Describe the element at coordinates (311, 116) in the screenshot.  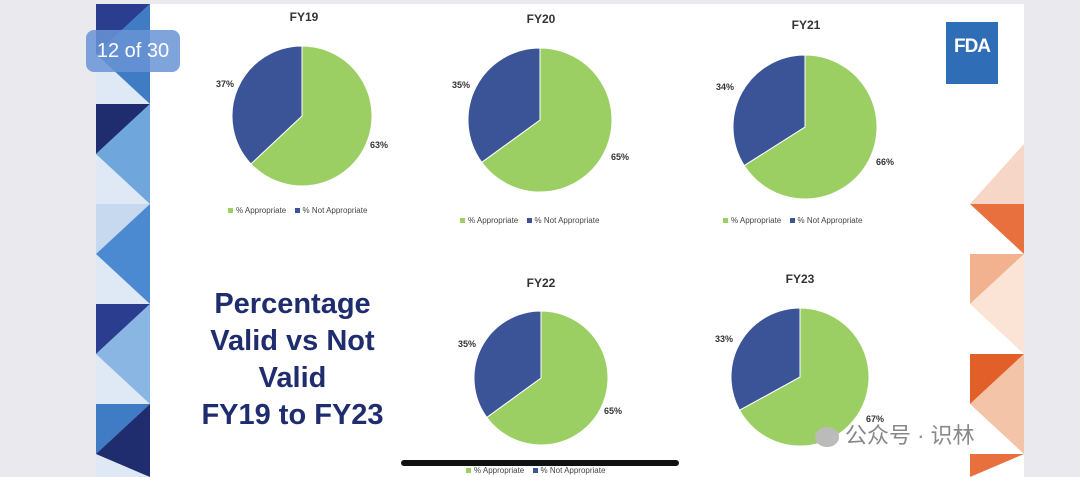
I see `pie-slice-fy19-appropriate` at that location.